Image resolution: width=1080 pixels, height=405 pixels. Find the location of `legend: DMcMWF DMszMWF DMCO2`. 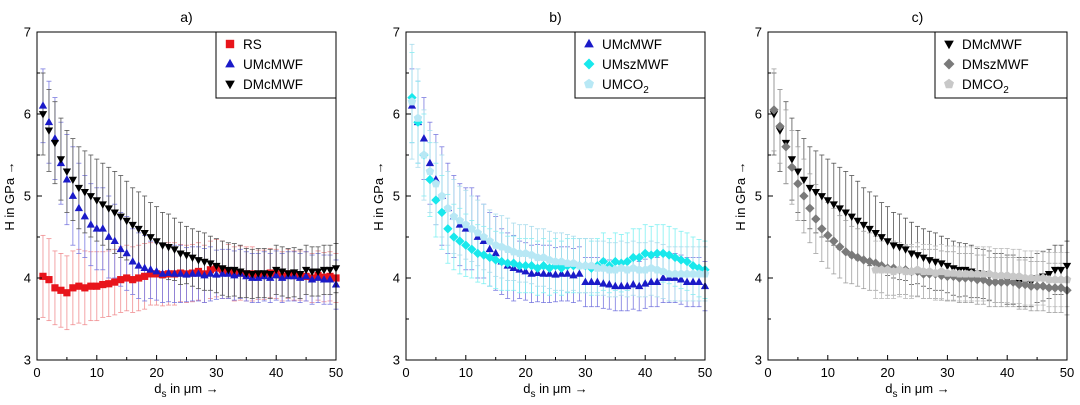

legend: DMcMWF DMszMWF DMCO2 is located at coordinates (1001, 65).